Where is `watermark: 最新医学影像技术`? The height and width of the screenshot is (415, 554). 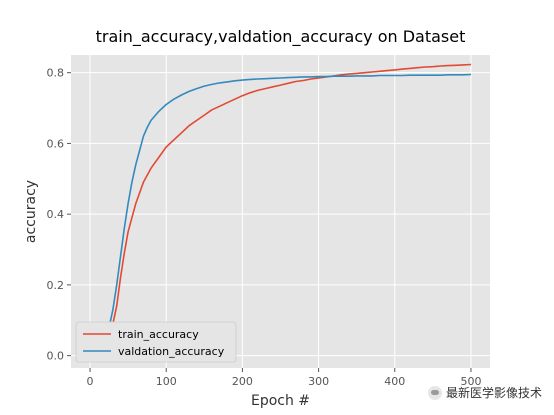 watermark: 最新医学影像技术 is located at coordinates (484, 392).